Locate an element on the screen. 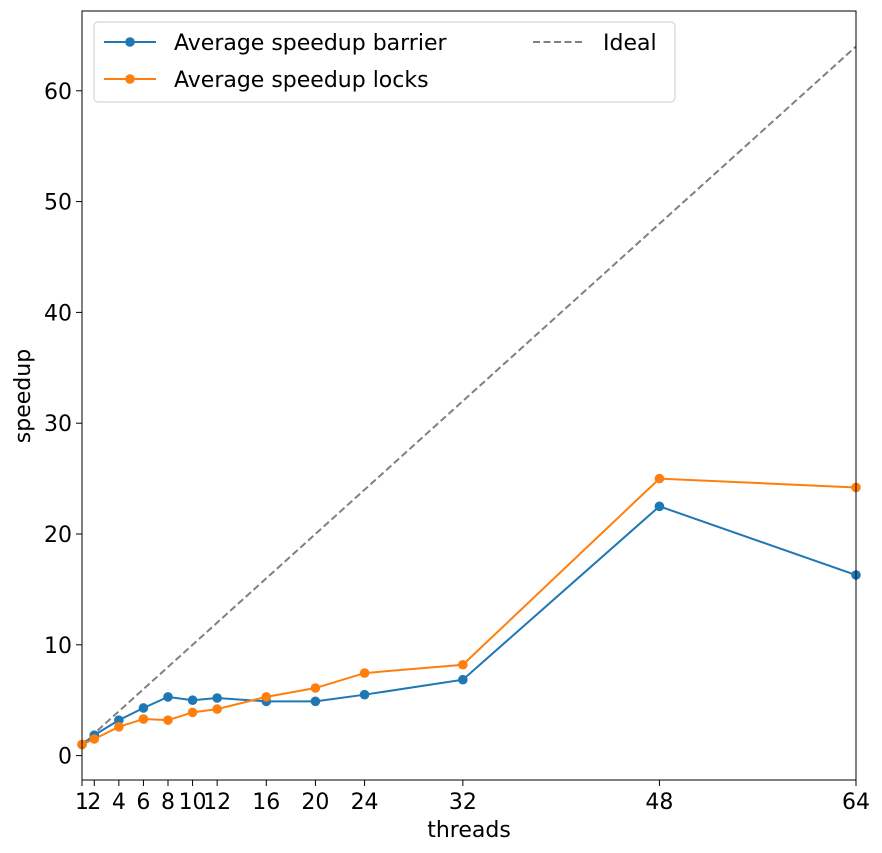  y-tick-label: 20 is located at coordinates (58, 535).